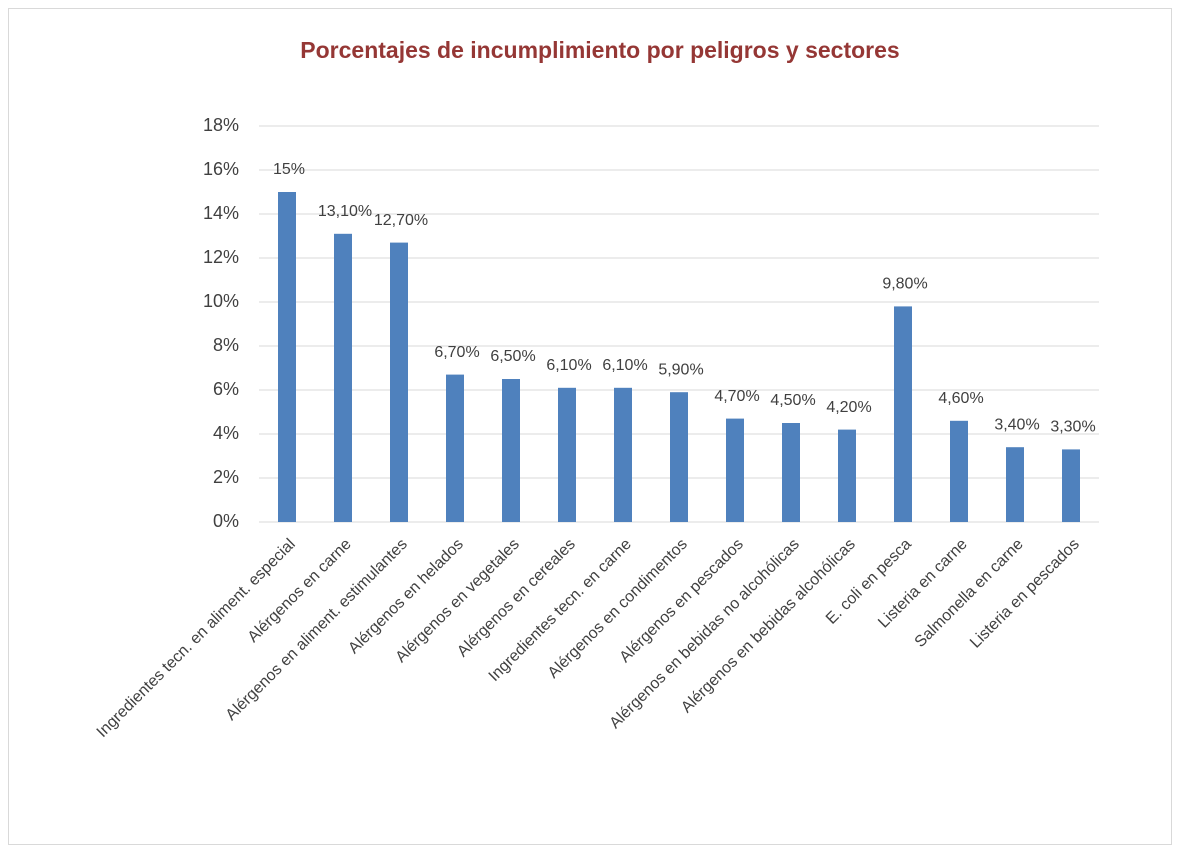 The width and height of the screenshot is (1180, 849). Describe the element at coordinates (401, 220) in the screenshot. I see `value-label: 12,70%` at that location.